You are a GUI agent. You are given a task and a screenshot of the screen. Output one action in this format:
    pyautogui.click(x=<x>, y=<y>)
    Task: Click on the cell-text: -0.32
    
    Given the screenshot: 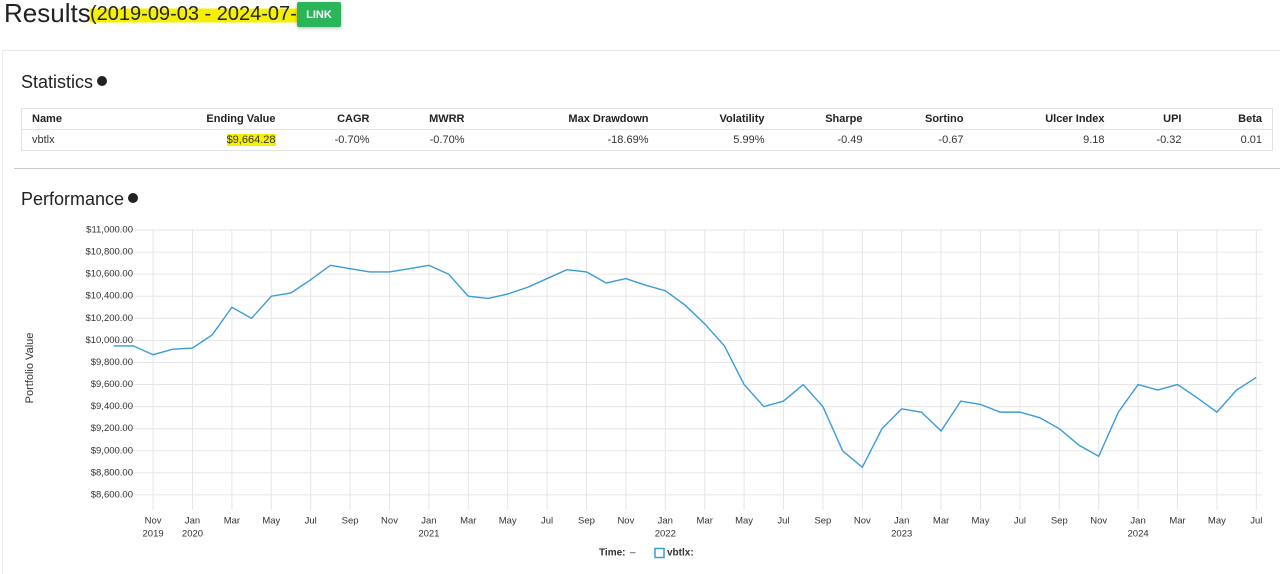 What is the action you would take?
    pyautogui.click(x=1169, y=140)
    